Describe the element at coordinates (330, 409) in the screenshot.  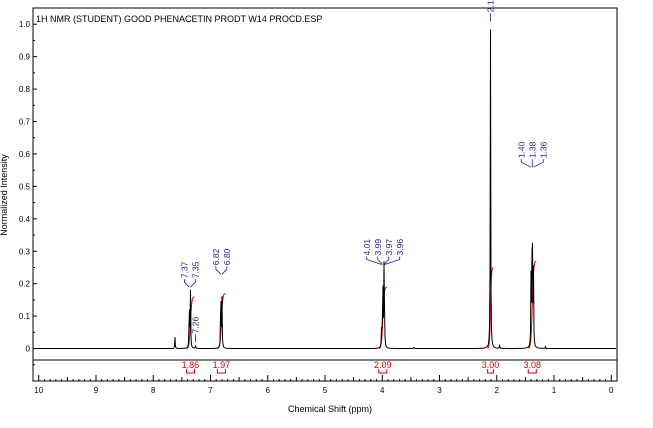
I see `x-axis-label: Chemical Shift (ppm)` at that location.